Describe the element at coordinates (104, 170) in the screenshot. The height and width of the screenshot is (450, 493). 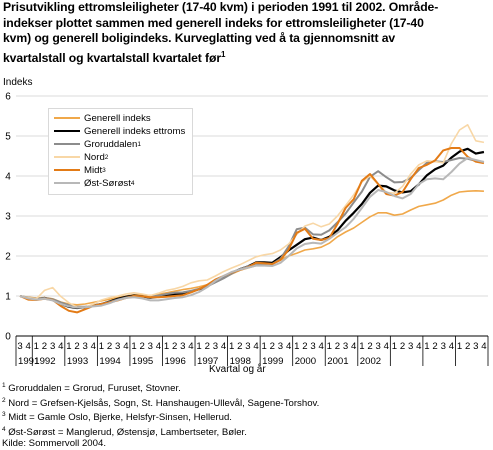
I see `legend-footnote-mark: 3` at that location.